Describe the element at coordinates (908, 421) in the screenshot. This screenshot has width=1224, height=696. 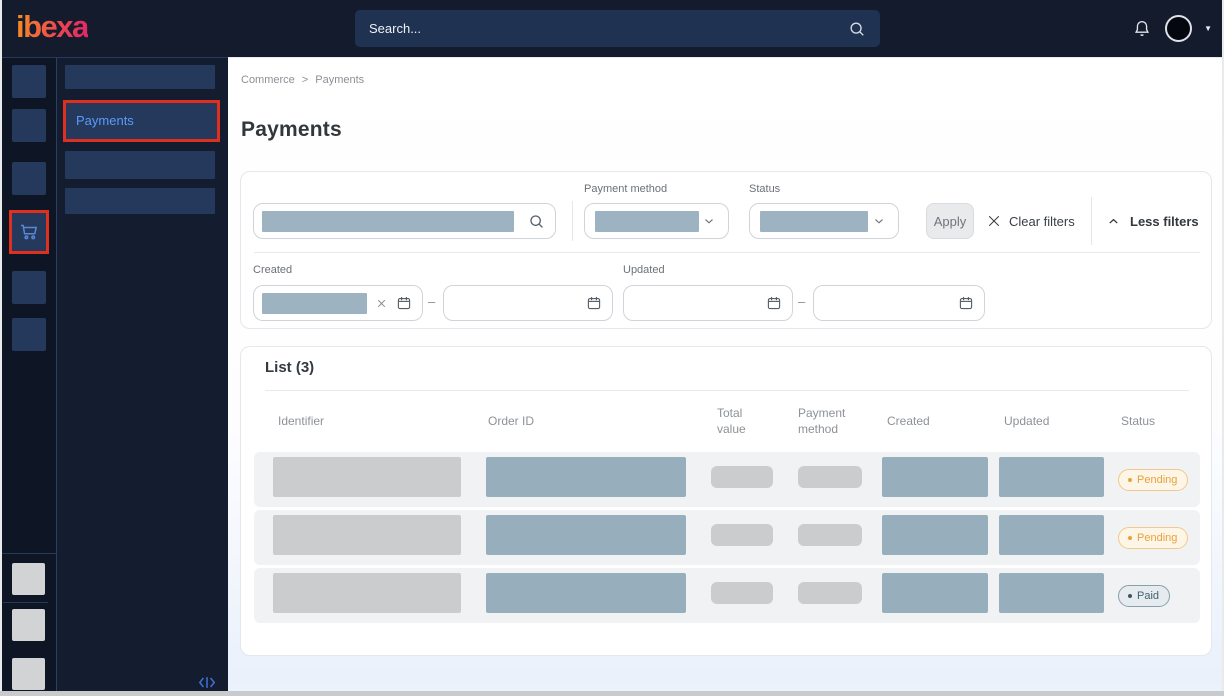
I see `col-created: Created` at that location.